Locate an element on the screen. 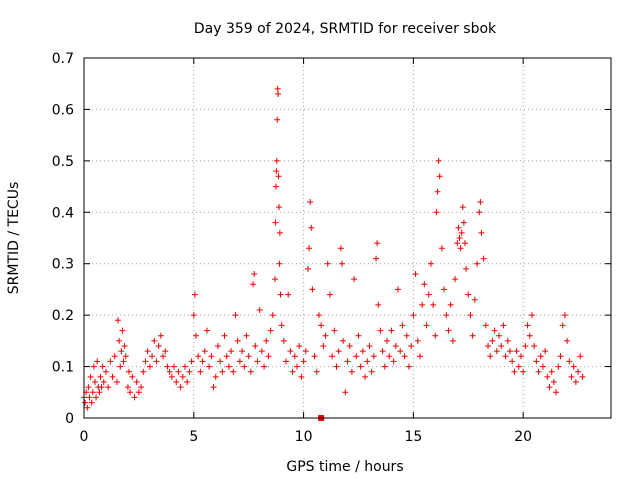 The image size is (640, 480). y-tick-label: 0.5 is located at coordinates (63, 162).